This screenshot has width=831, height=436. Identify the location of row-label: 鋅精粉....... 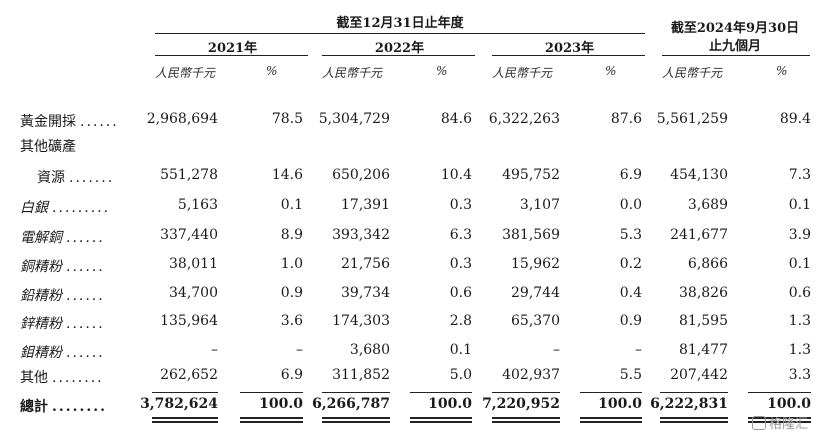
(62, 323).